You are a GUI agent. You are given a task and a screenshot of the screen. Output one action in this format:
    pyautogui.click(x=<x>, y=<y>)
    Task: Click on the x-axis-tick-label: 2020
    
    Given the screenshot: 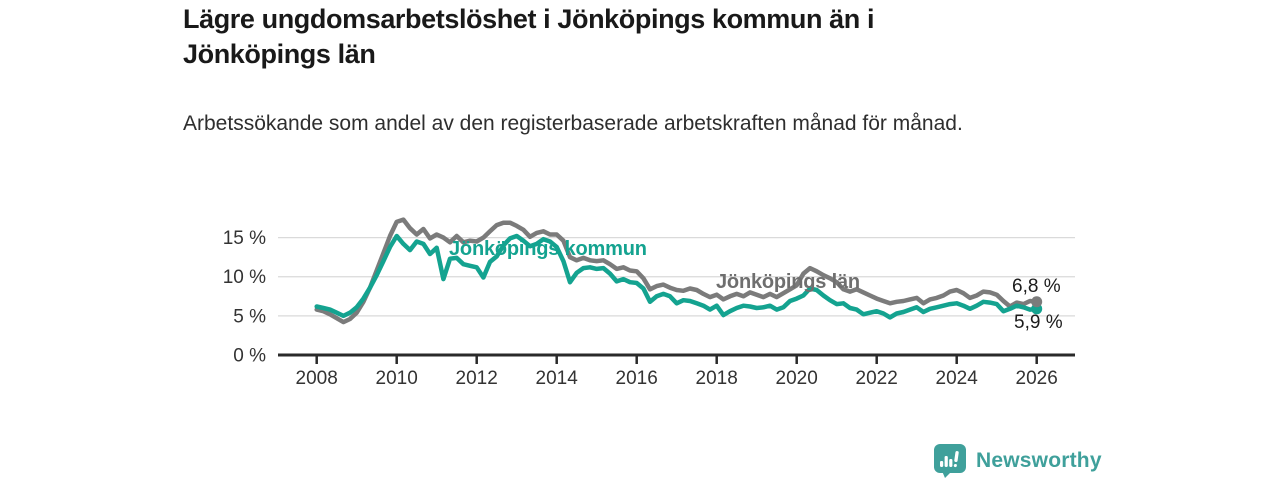 What is the action you would take?
    pyautogui.click(x=797, y=378)
    